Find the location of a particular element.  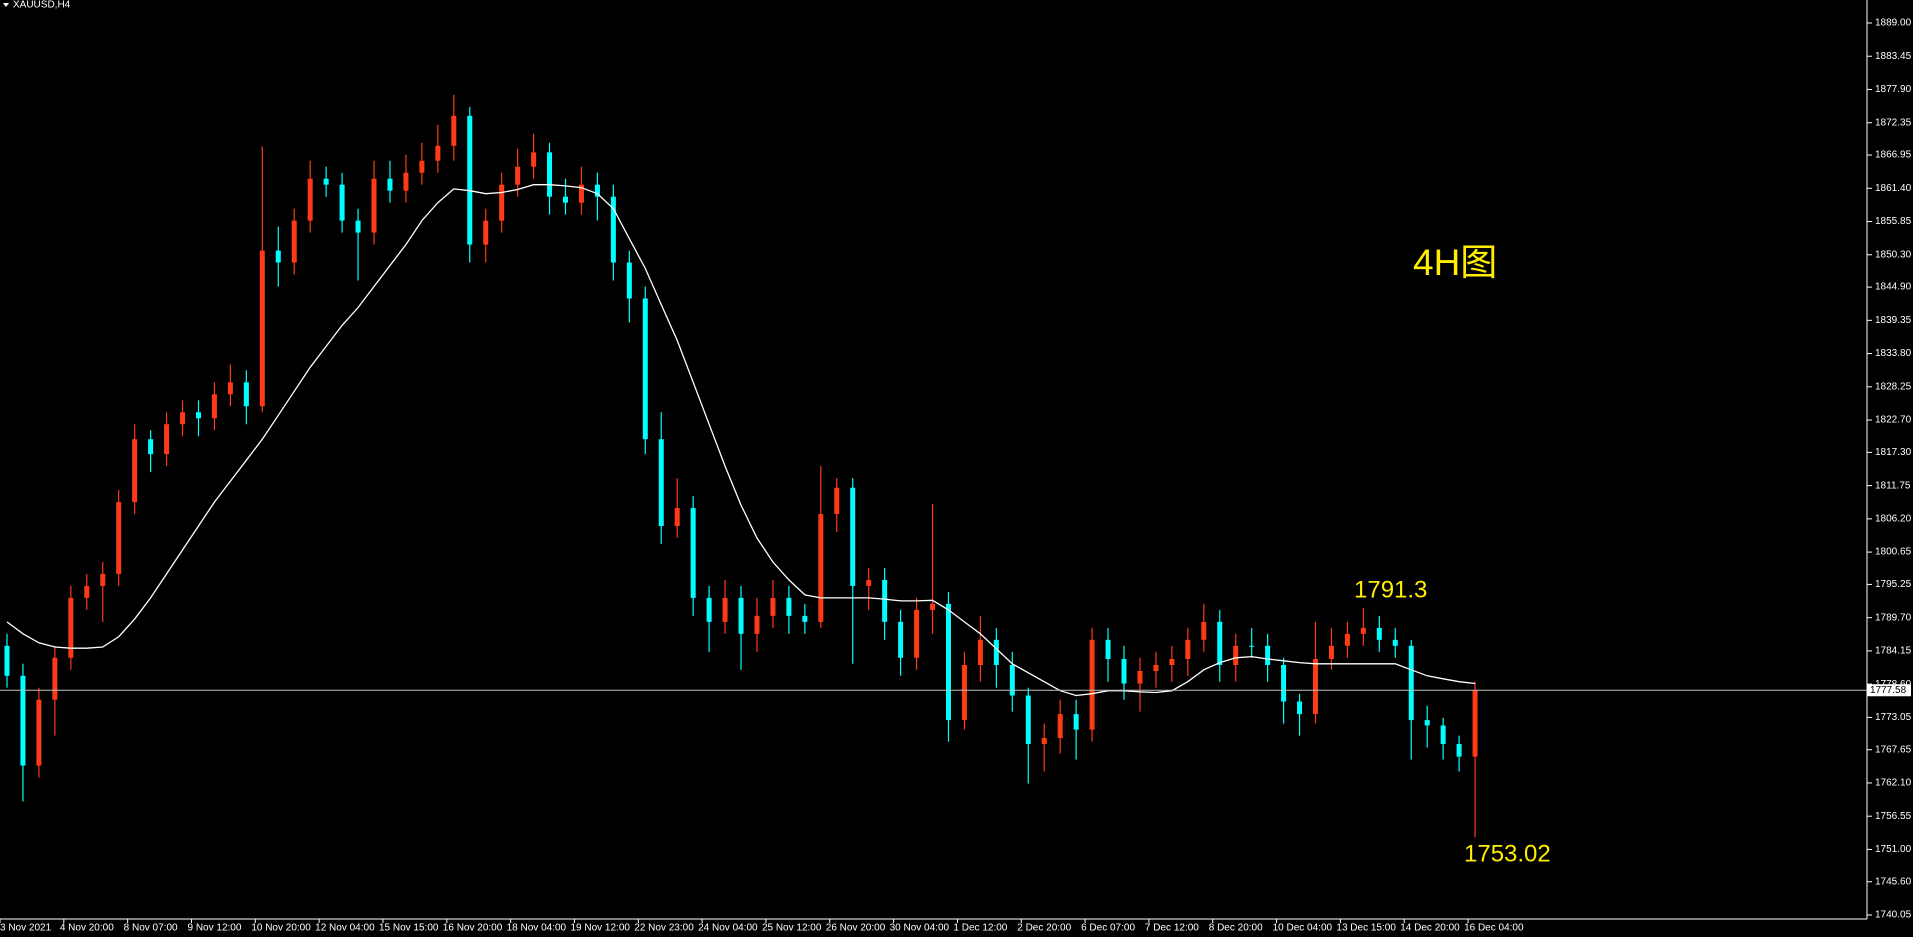

x-tick-label: 30 Nov 04:00 is located at coordinates (920, 928).